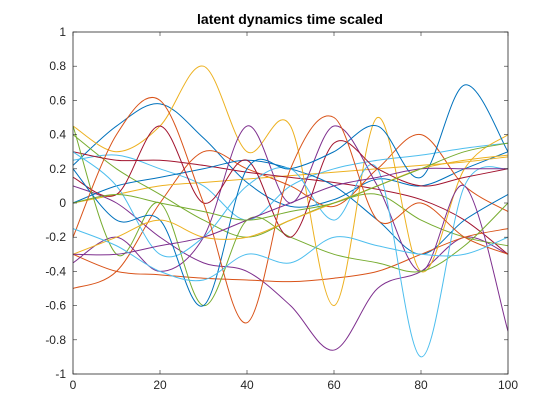 This screenshot has height=420, width=560. I want to click on y-tick-label: 0.6, so click(57, 100).